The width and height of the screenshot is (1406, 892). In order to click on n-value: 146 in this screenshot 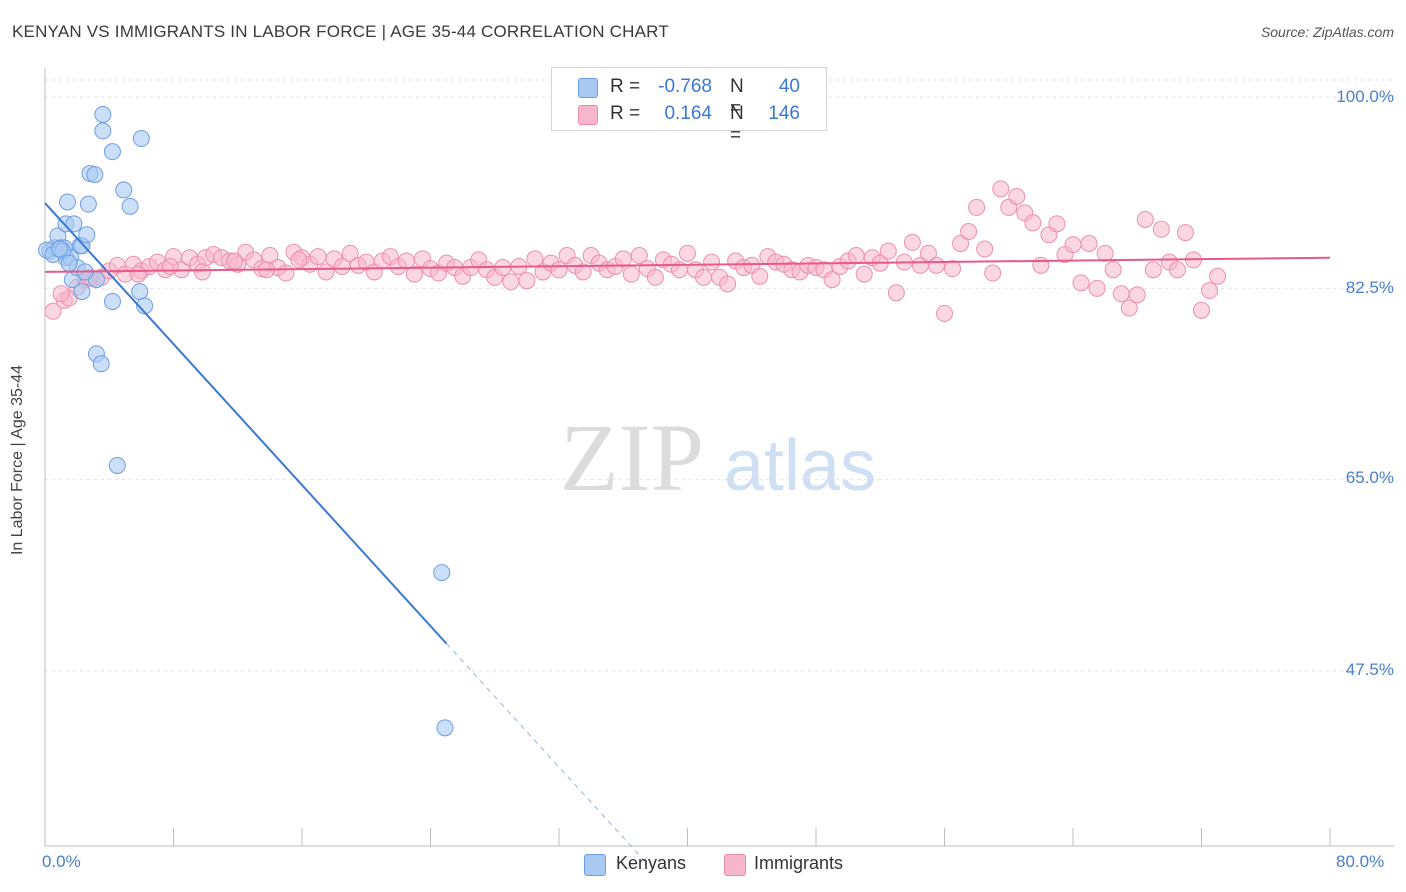, I will do `click(784, 113)`.